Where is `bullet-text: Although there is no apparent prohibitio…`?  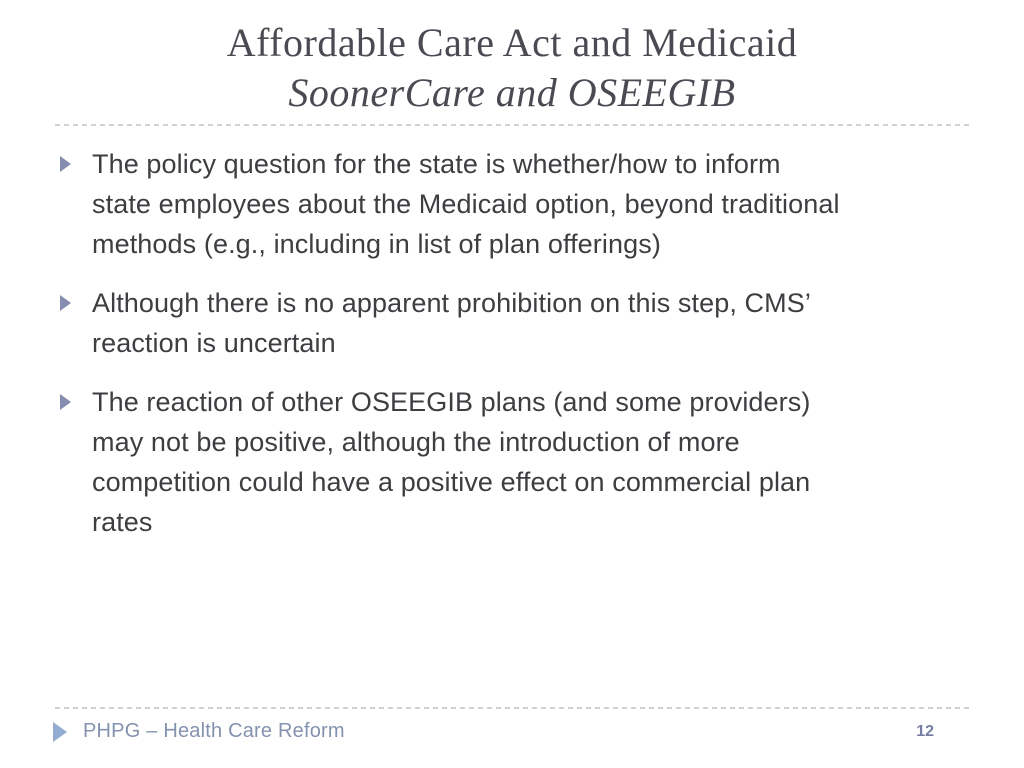 bullet-text: Although there is no apparent prohibitio… is located at coordinates (451, 323).